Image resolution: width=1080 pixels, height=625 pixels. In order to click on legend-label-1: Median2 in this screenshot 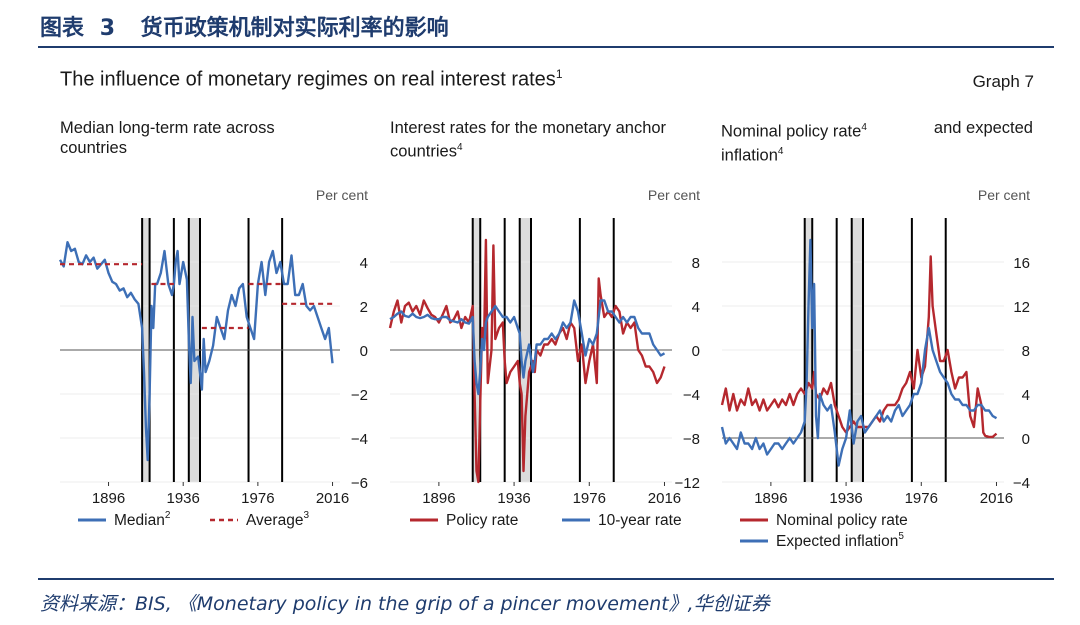, I will do `click(142, 519)`.